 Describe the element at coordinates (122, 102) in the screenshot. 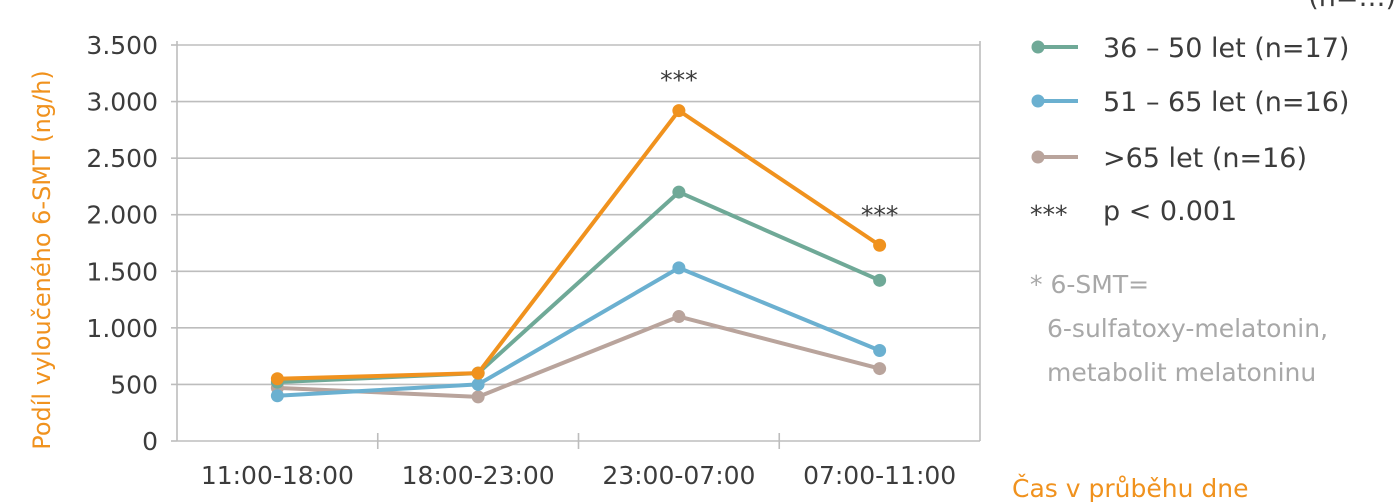

I see `y-tick-label: 3.000` at that location.